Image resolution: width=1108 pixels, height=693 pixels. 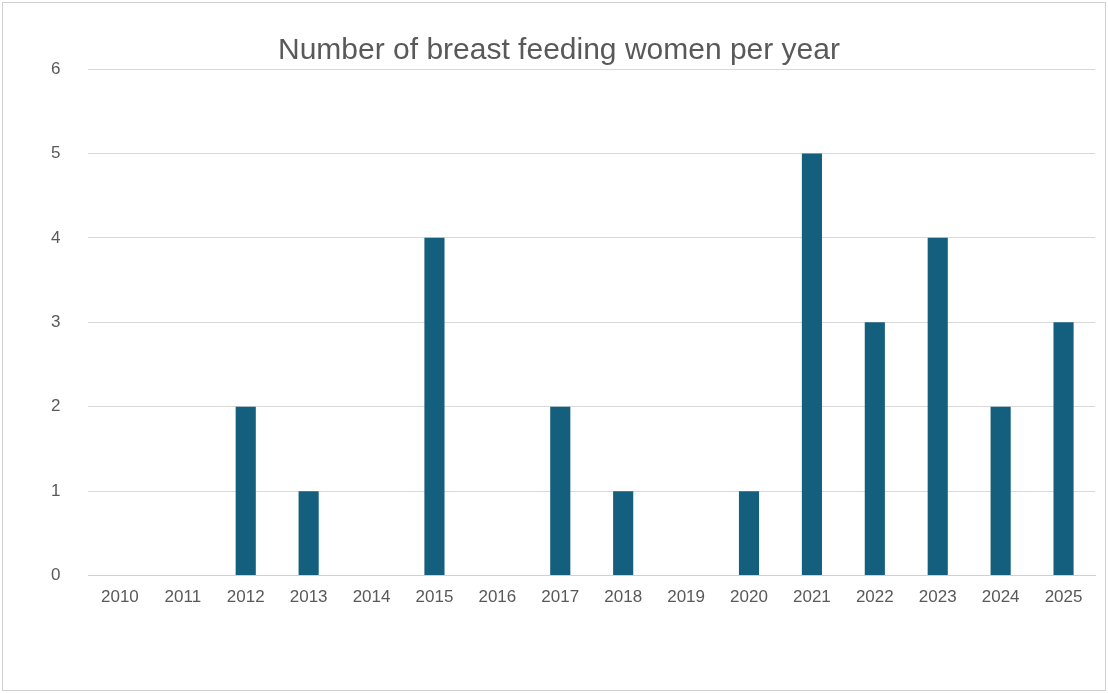 I want to click on x-tick-label: 2020, so click(x=749, y=597).